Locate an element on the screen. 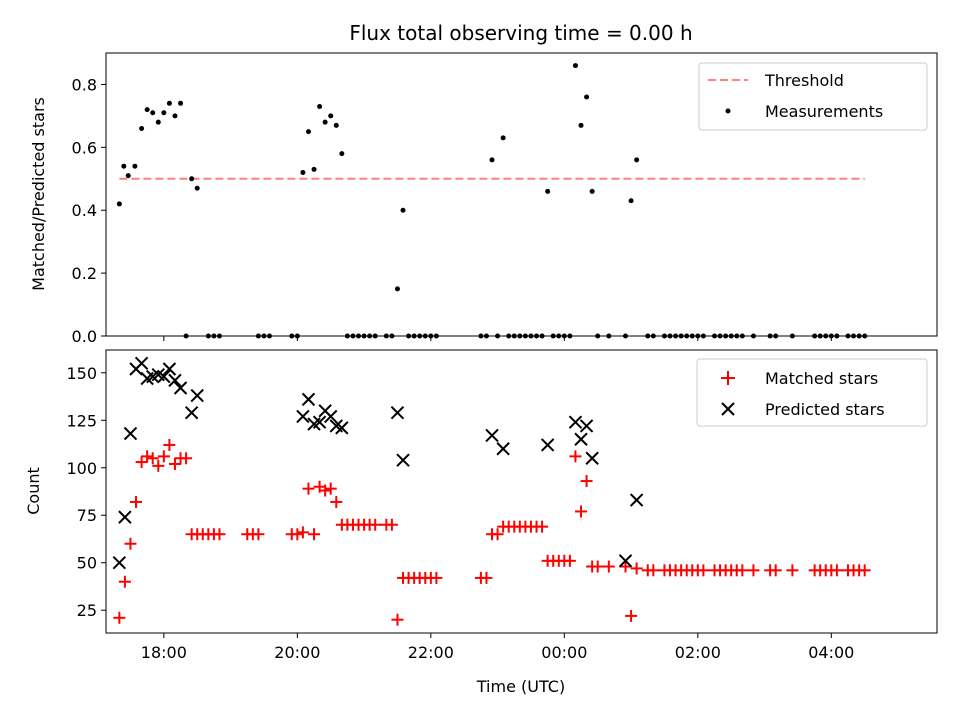  bottom-x-ticks: 18:00 20:00 22:00 00:00 02:00 04:00 is located at coordinates (497, 647).